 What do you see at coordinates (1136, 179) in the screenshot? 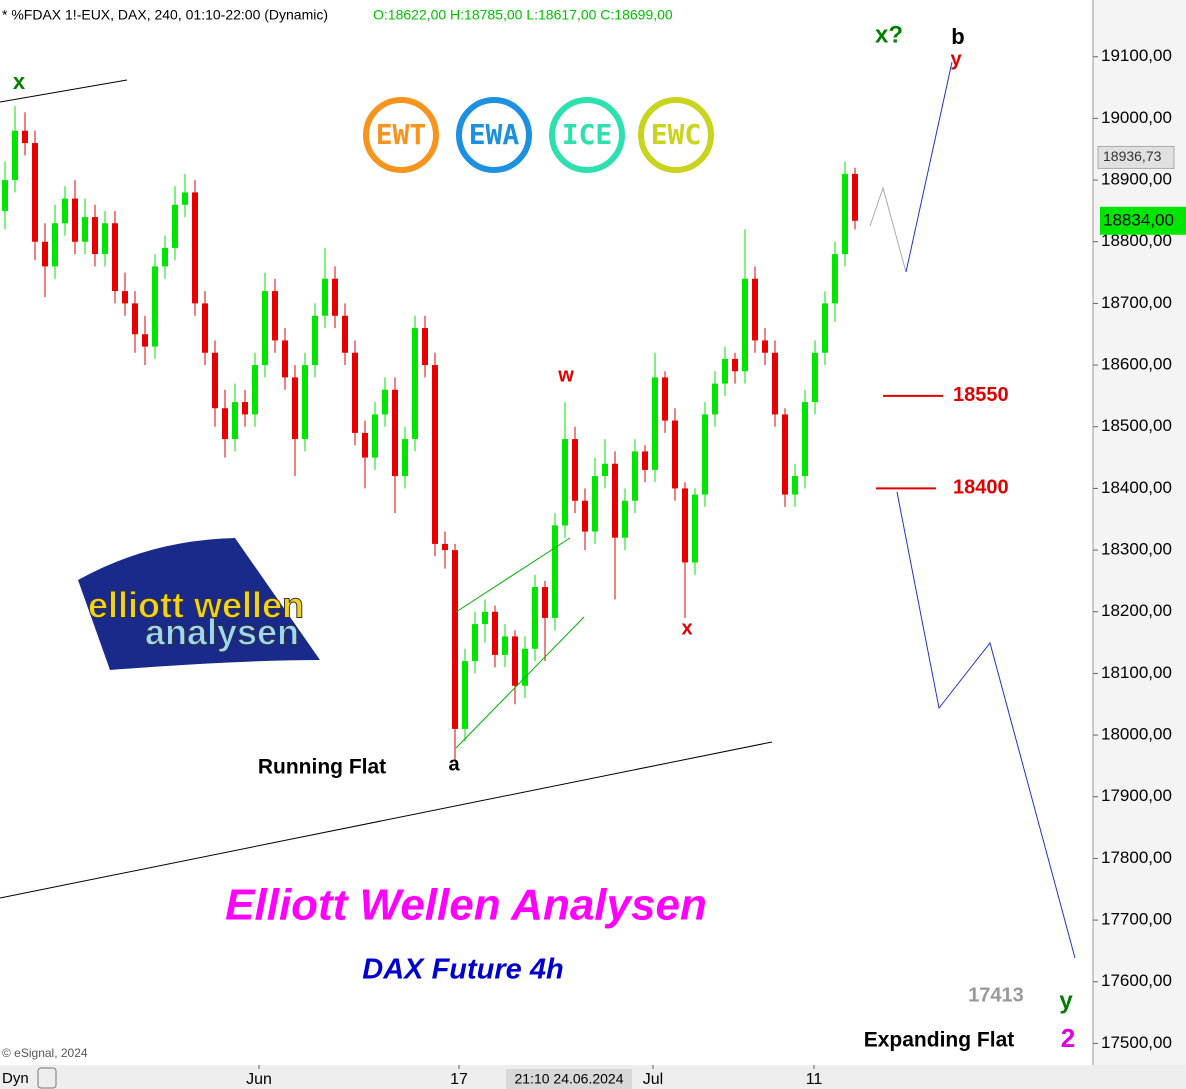
I see `y-tick-label: 18900,00` at bounding box center [1136, 179].